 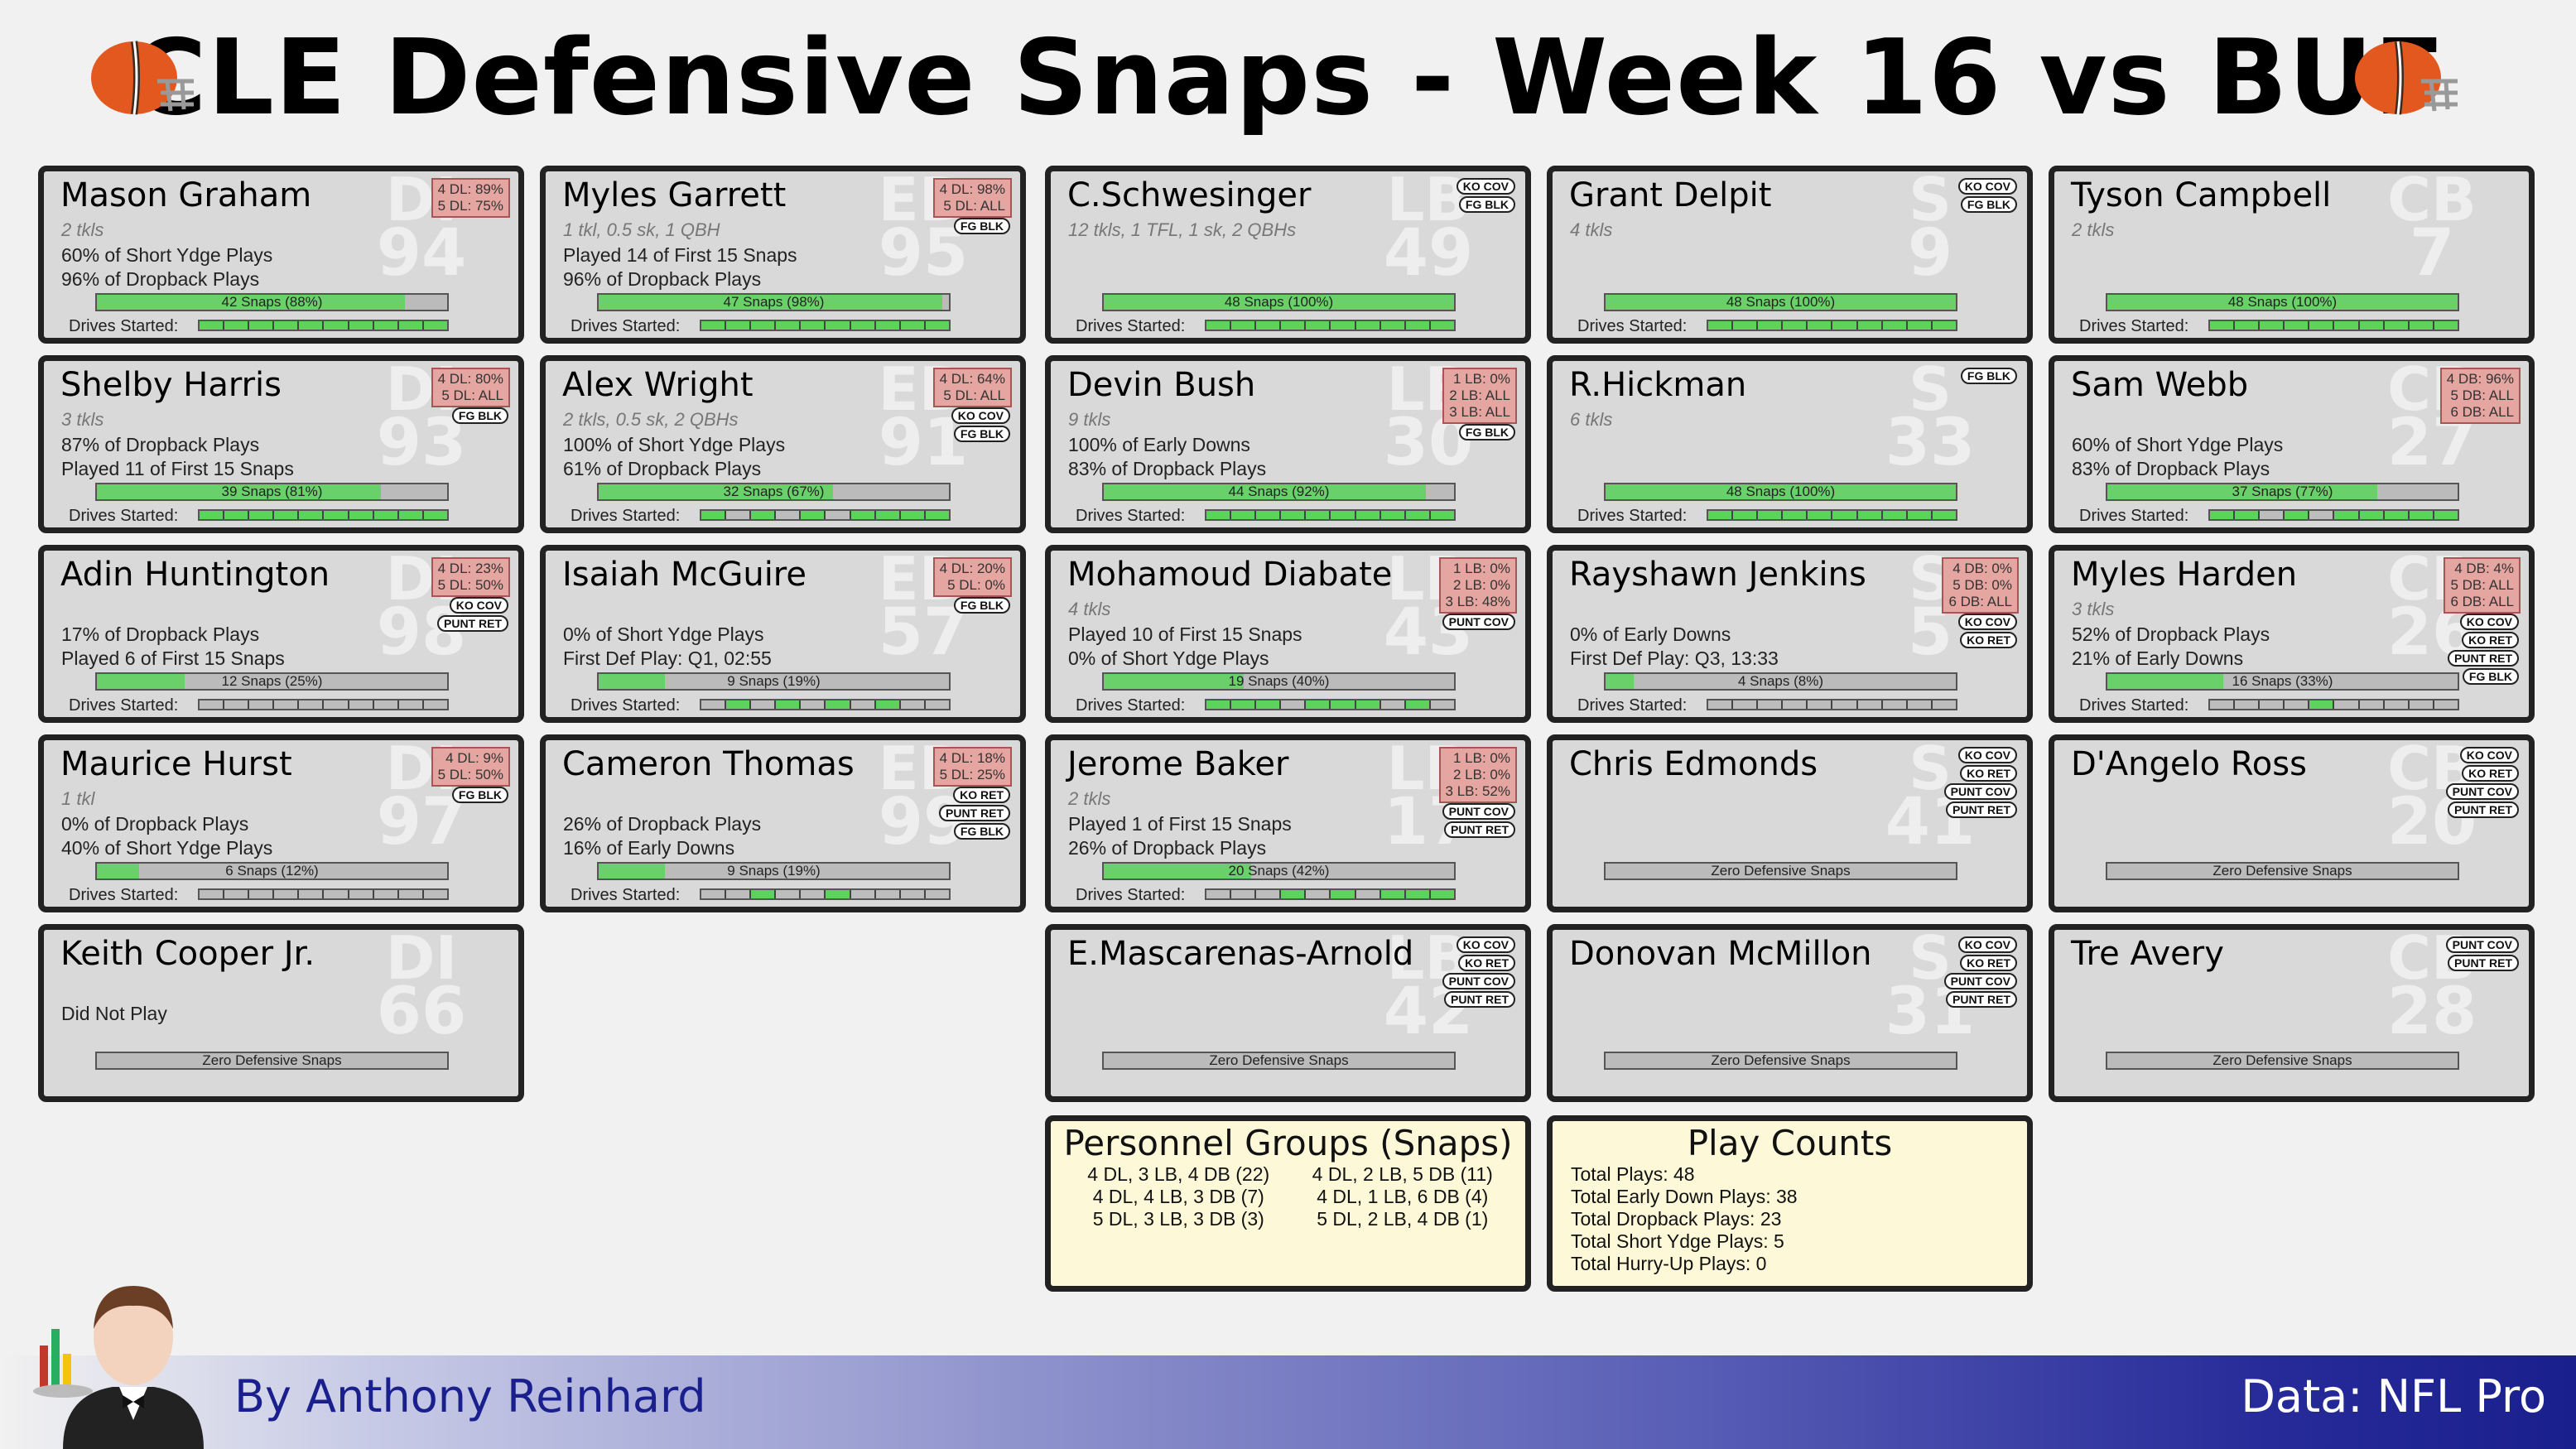 What do you see at coordinates (1980, 585) in the screenshot?
I see `alignment-pct-box: 4 DB: 0% 5 DB: 0% 6 DB: ALL` at bounding box center [1980, 585].